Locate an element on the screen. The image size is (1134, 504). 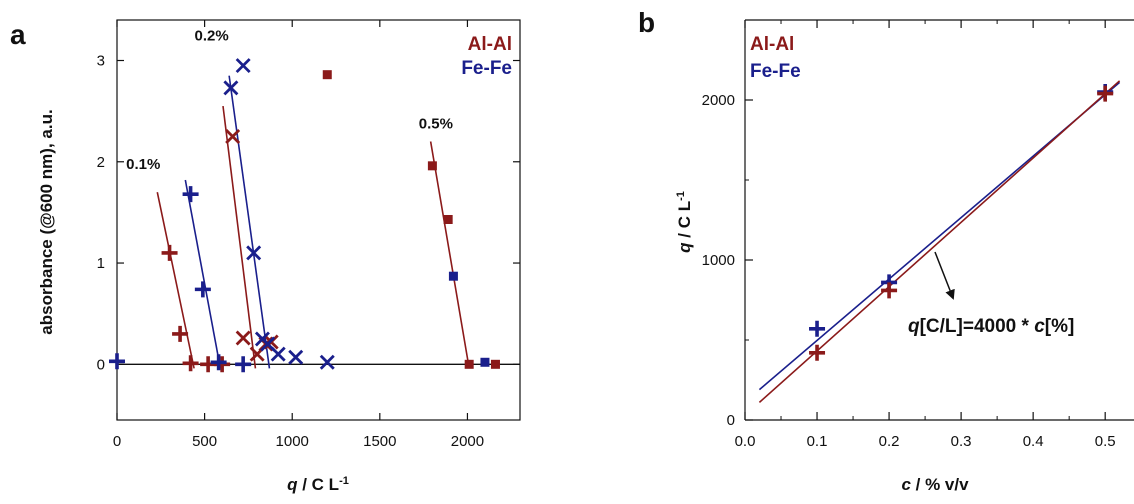
panel-b-x-tick-label: 0.1 is located at coordinates (817, 441).